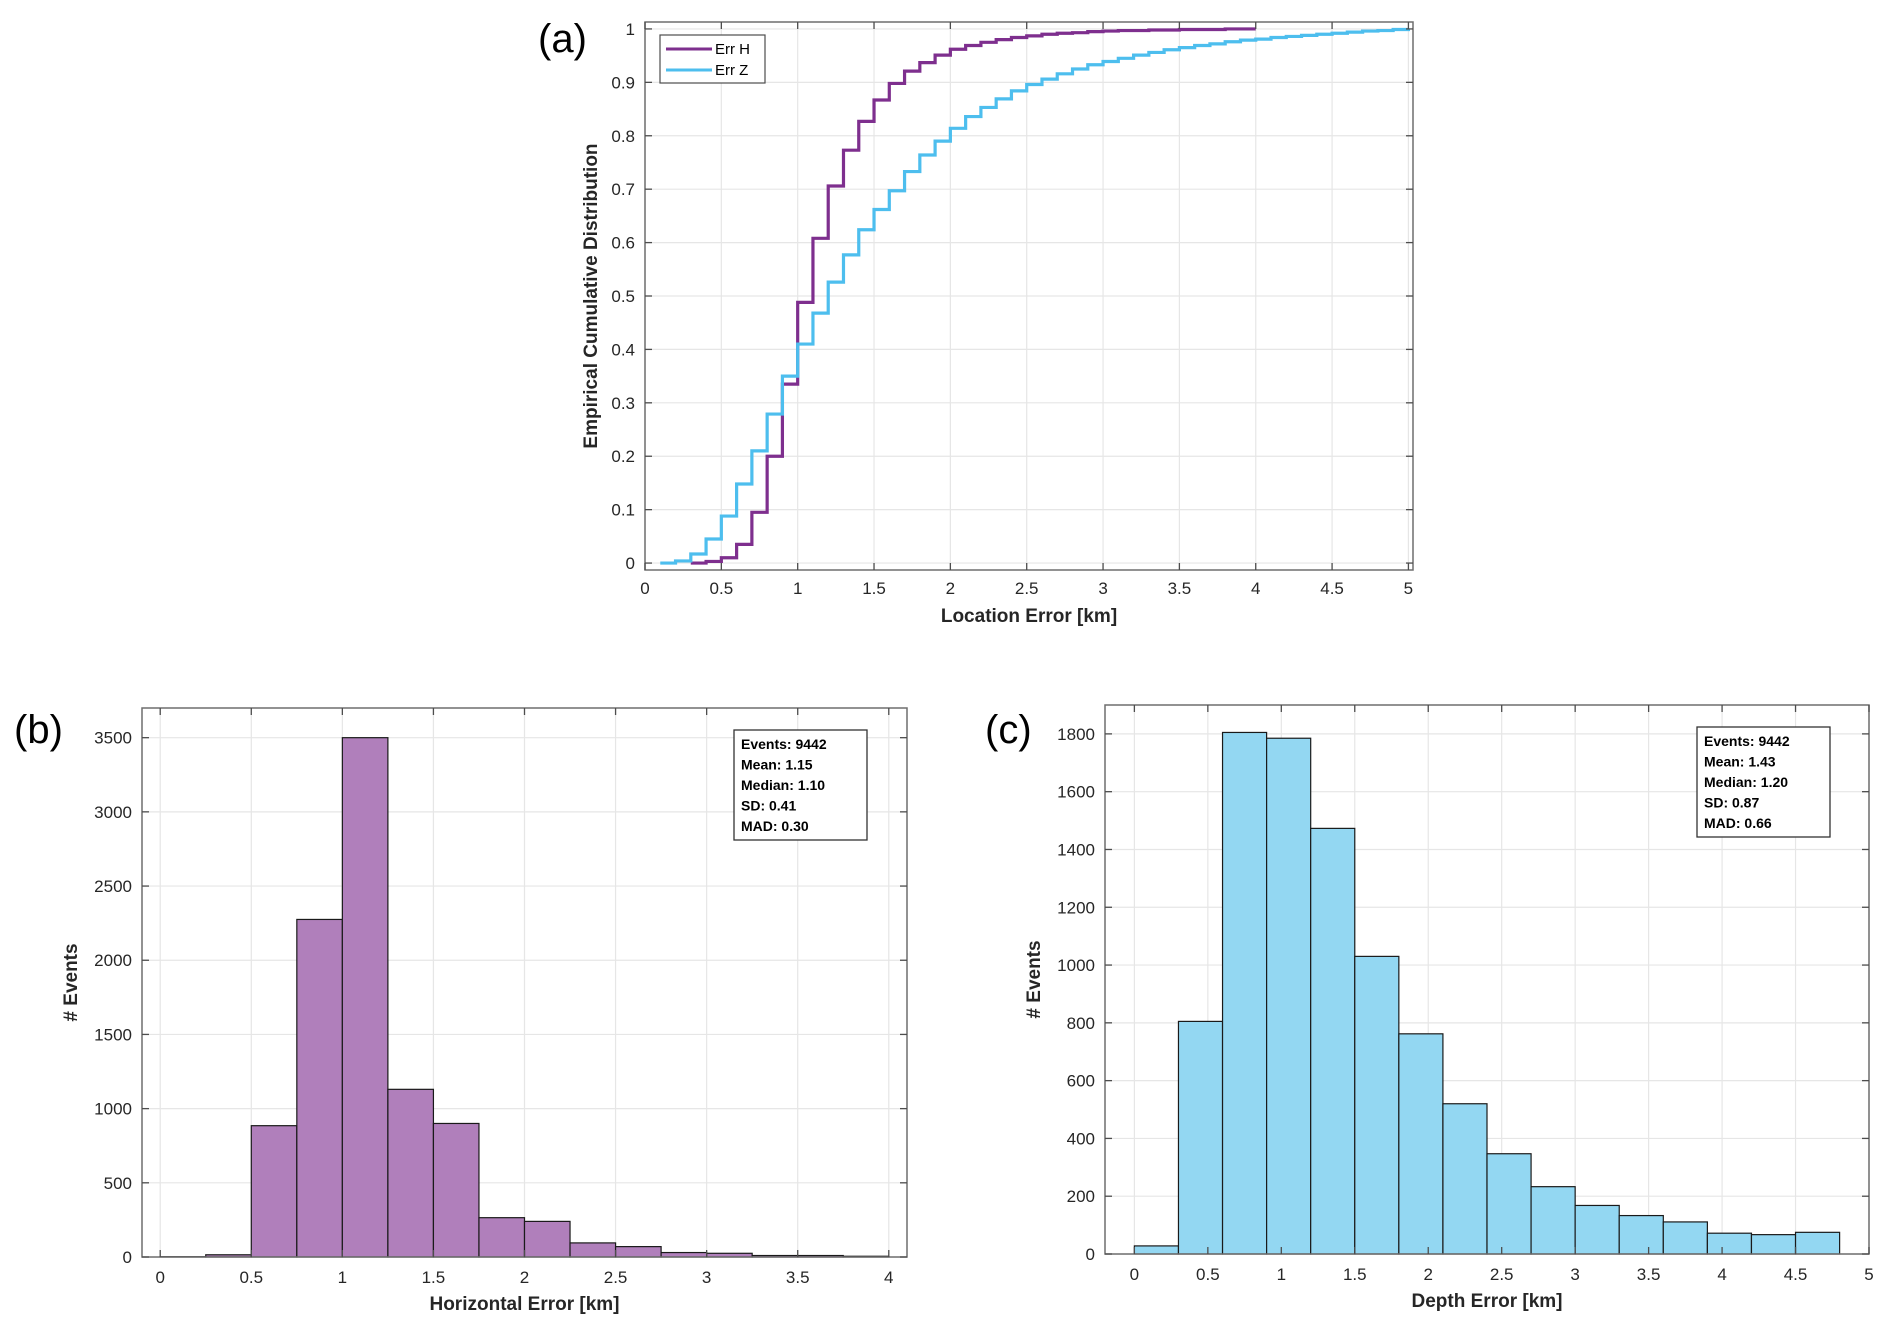 The width and height of the screenshot is (1892, 1331). What do you see at coordinates (113, 738) in the screenshot?
I see `y-tick-label: 3500` at bounding box center [113, 738].